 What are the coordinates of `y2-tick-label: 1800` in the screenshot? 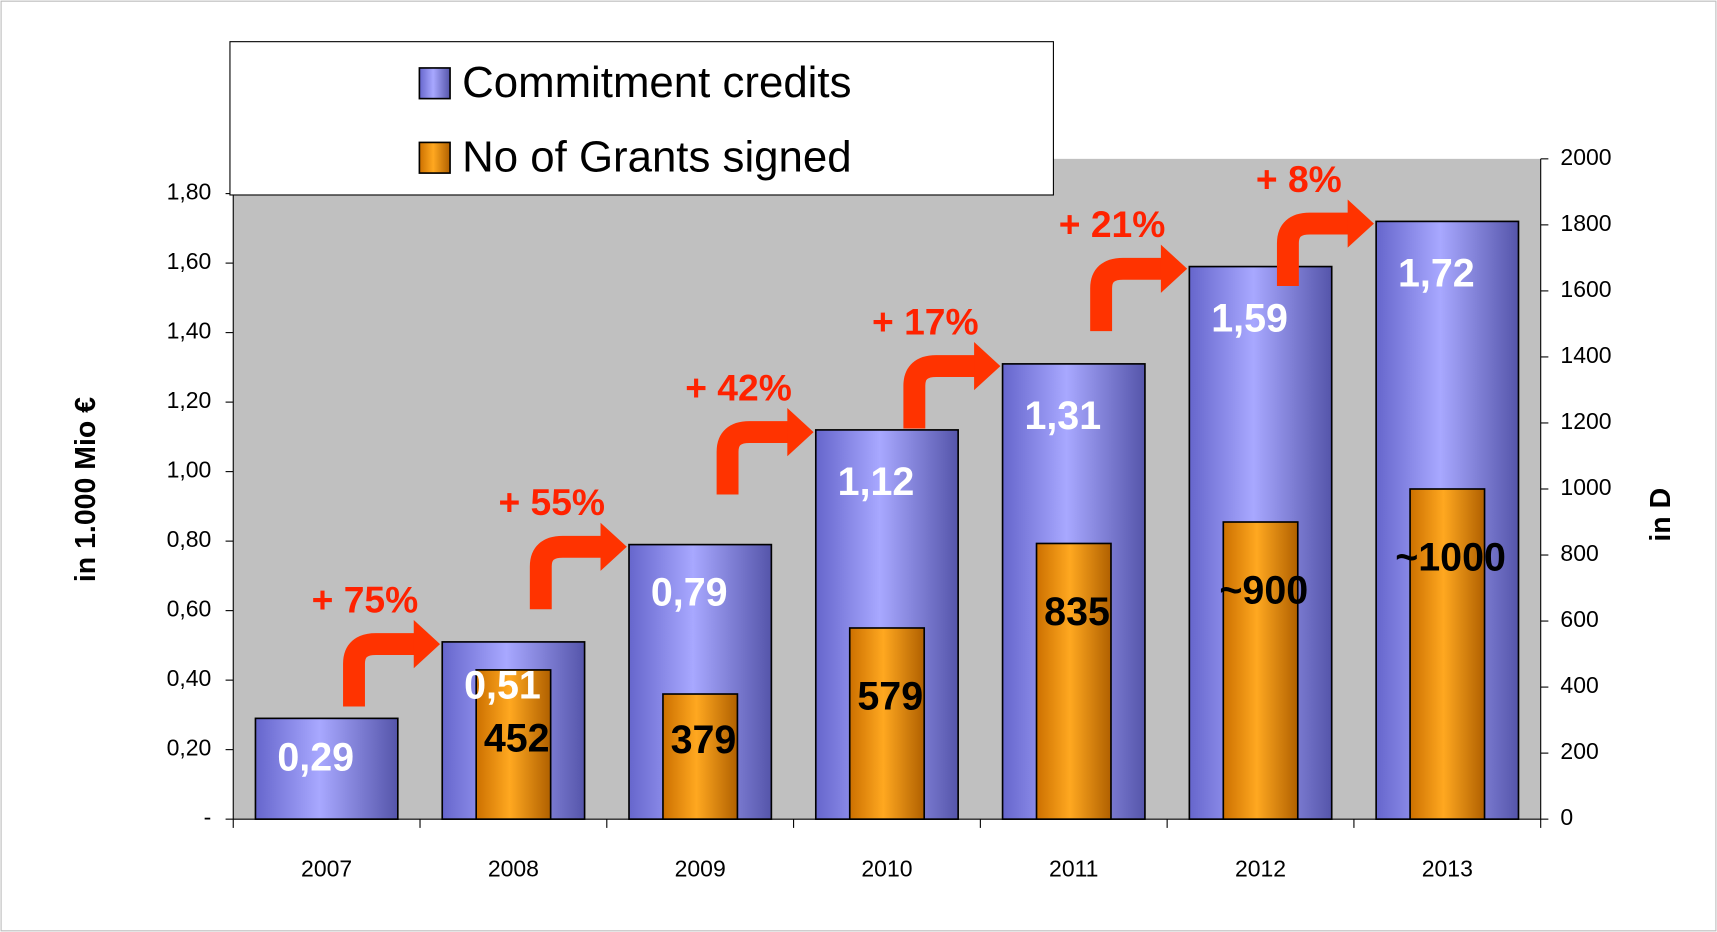 It's located at (1585, 223).